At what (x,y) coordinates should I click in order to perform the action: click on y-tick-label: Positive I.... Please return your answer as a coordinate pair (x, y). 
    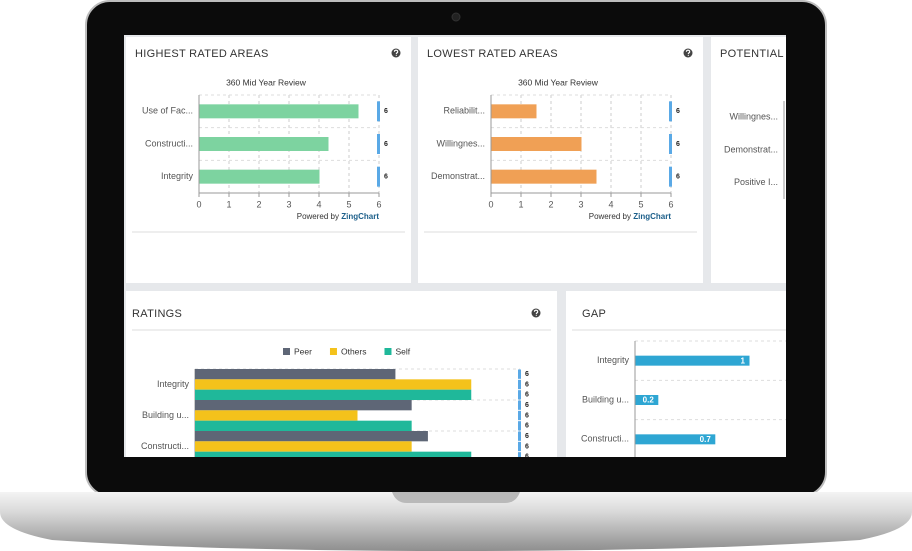
    Looking at the image, I should click on (756, 182).